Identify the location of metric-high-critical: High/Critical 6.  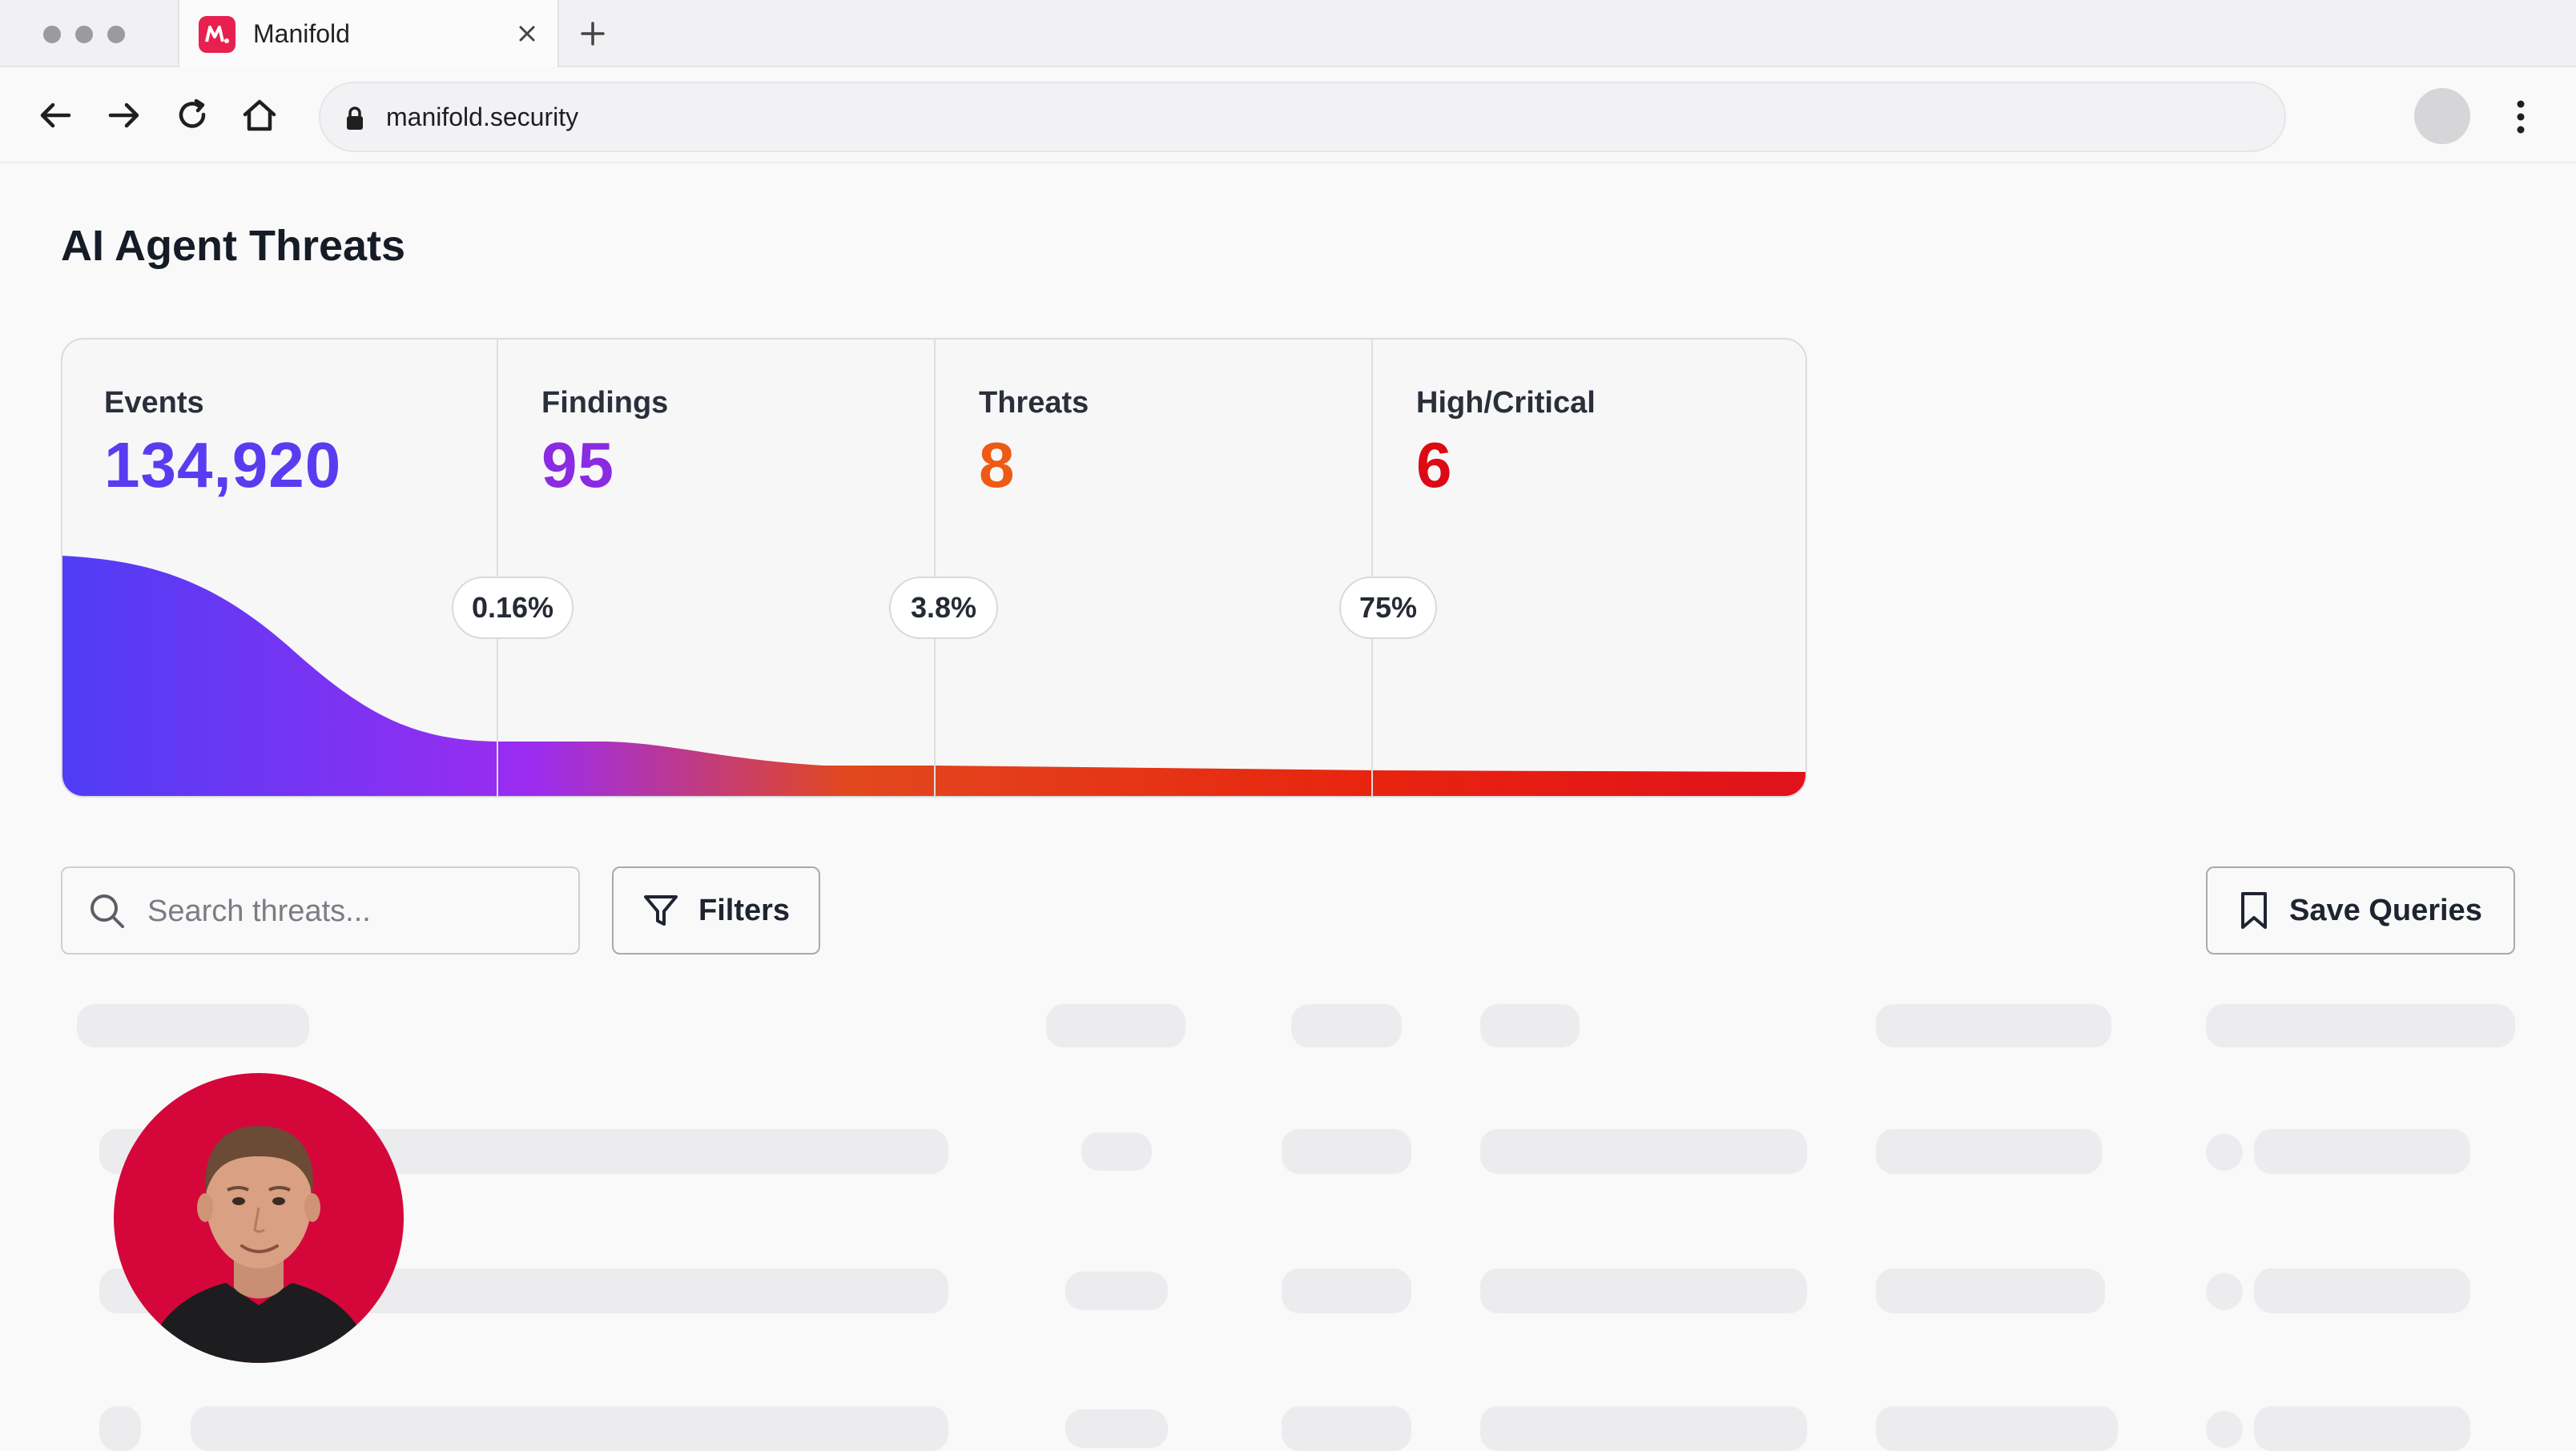
(1506, 444).